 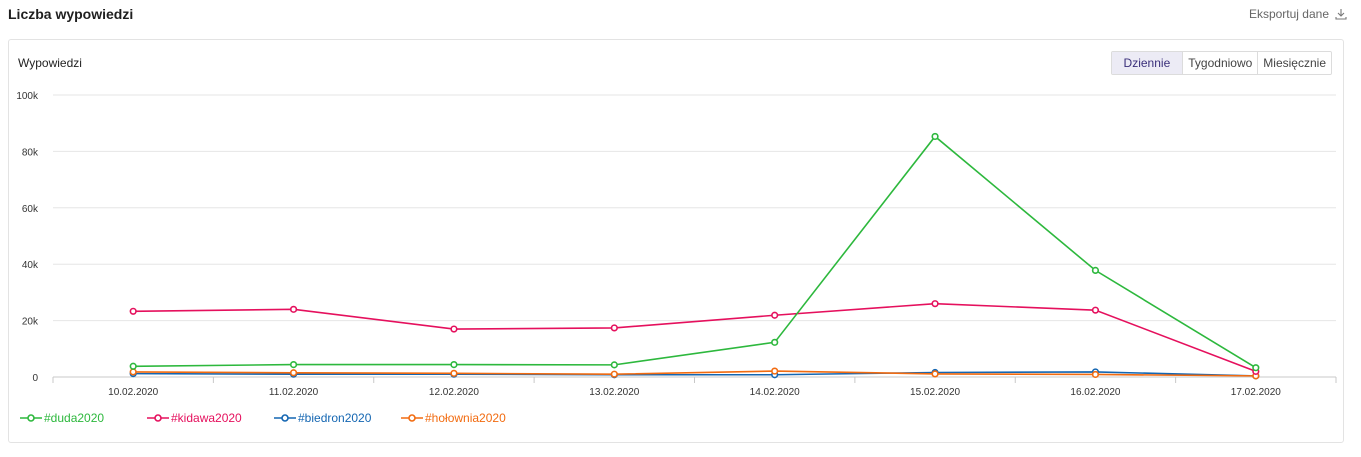 What do you see at coordinates (1095, 392) in the screenshot?
I see `x-tick-label: 16.02.2020` at bounding box center [1095, 392].